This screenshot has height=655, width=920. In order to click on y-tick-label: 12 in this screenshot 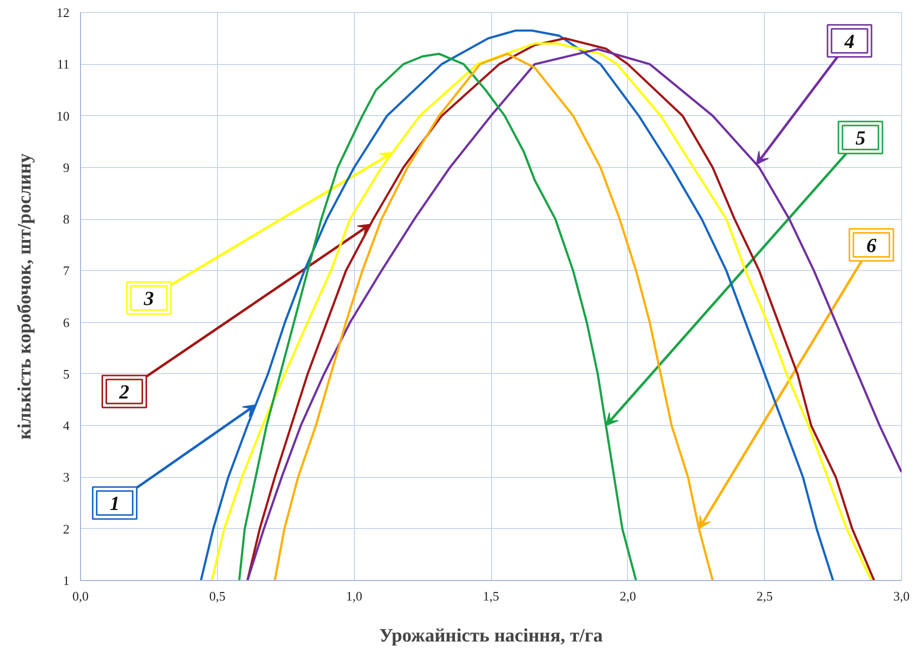, I will do `click(63, 12)`.